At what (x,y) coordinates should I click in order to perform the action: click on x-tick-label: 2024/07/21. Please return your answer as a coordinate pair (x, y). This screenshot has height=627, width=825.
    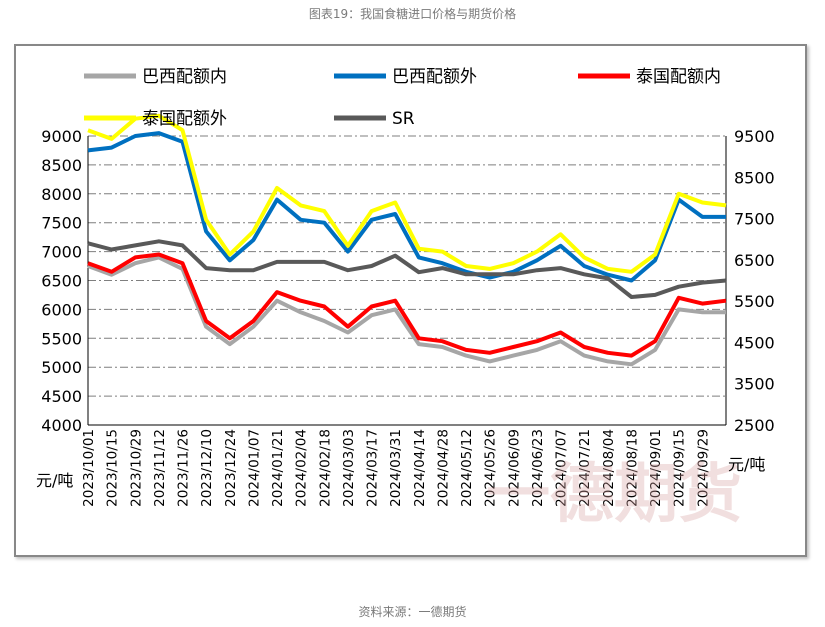
    Looking at the image, I should click on (585, 468).